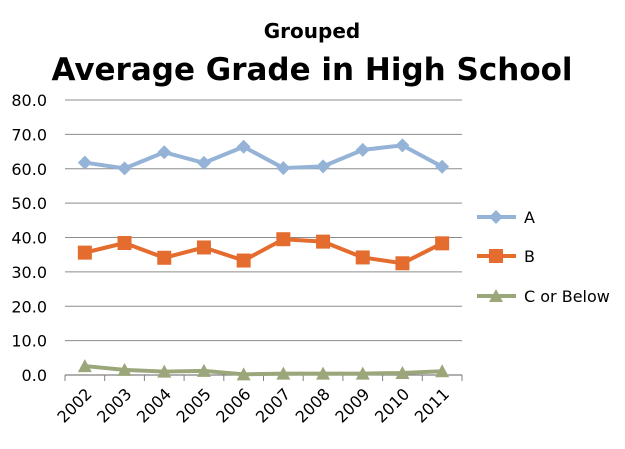  Describe the element at coordinates (29, 203) in the screenshot. I see `y-tick-label: 50.0` at that location.